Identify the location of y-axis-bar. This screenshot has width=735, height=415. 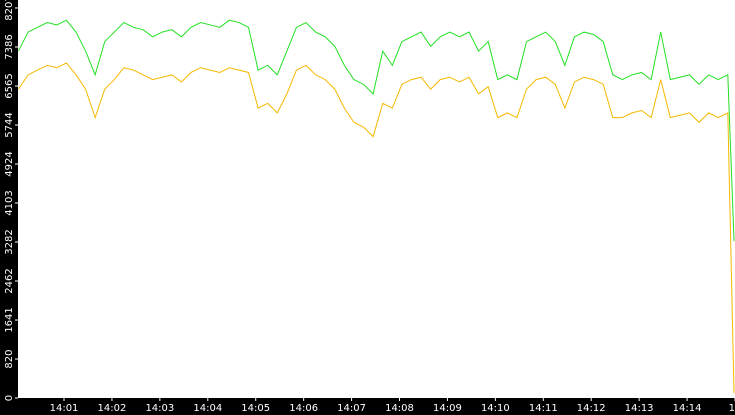
(9, 207).